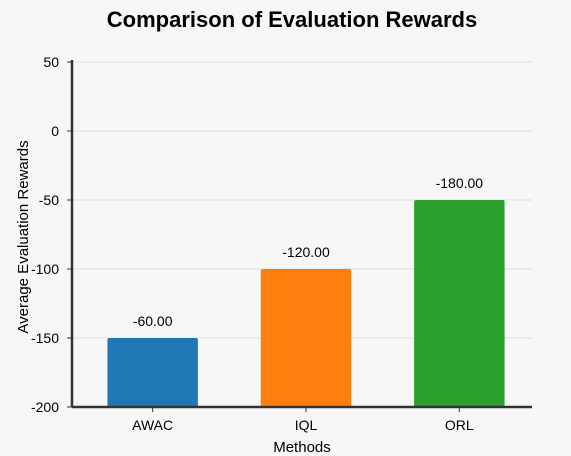 The width and height of the screenshot is (571, 456). Describe the element at coordinates (306, 338) in the screenshot. I see `bar-iql` at that location.